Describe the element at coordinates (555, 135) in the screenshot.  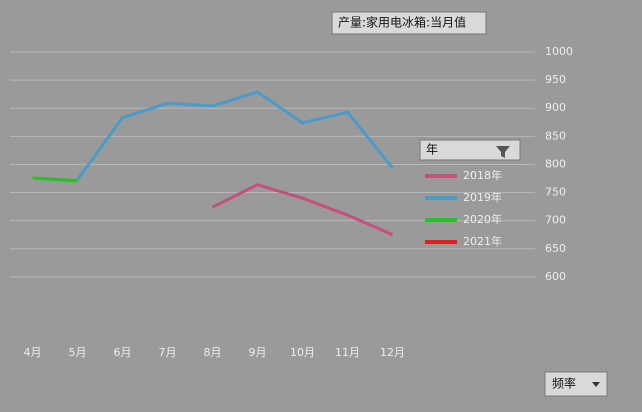
I see `y-tick-label: 850` at that location.